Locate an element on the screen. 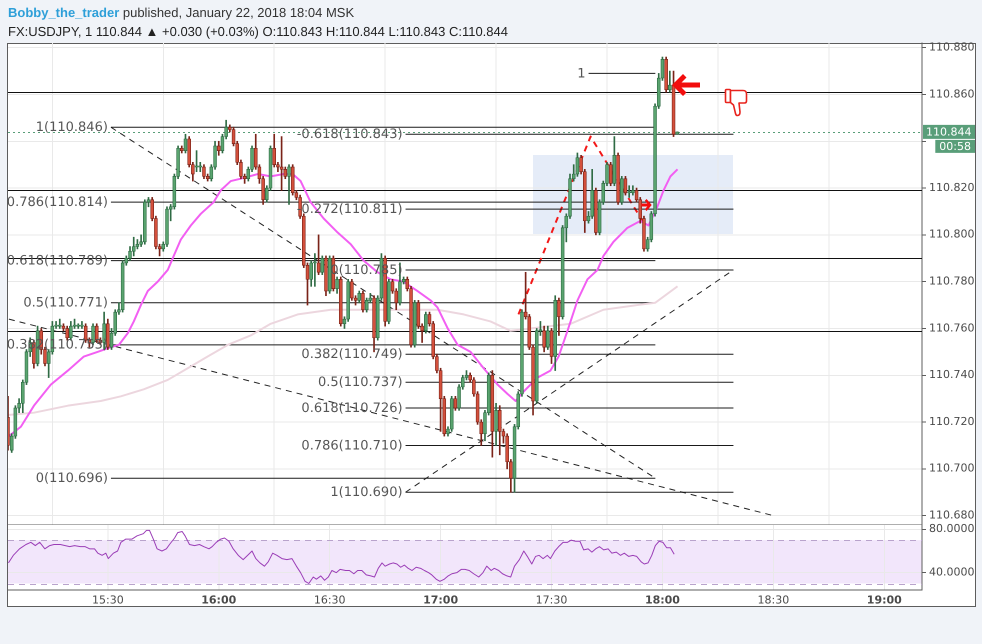 This screenshot has width=982, height=644. annotation: 1 is located at coordinates (581, 74).